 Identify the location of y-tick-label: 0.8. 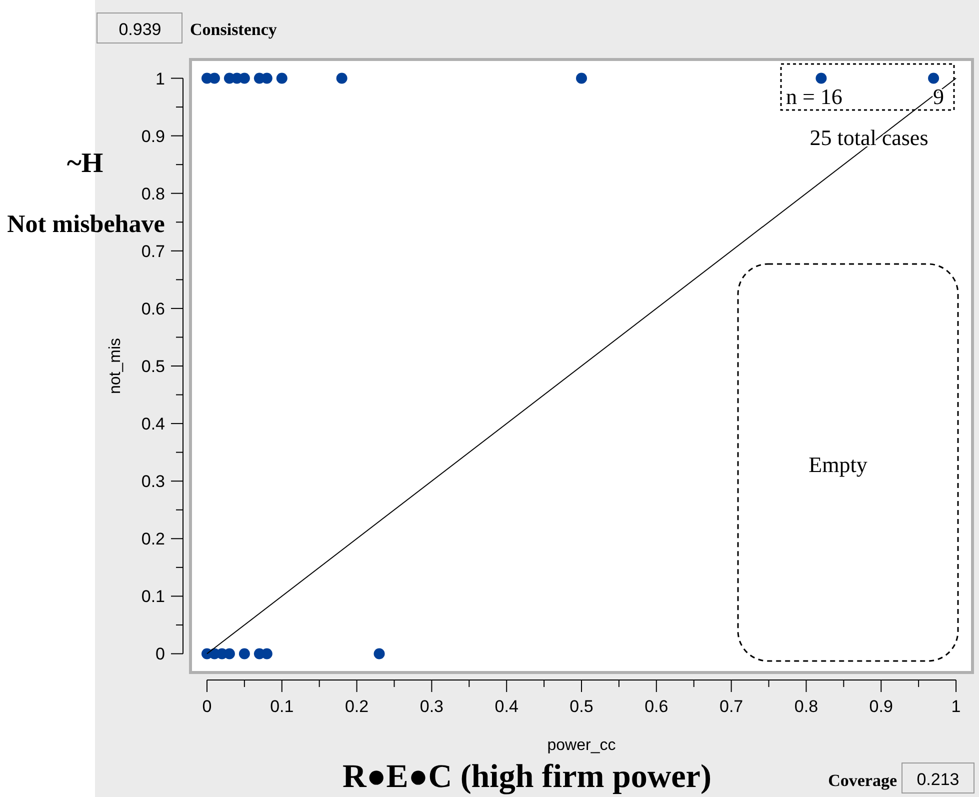
(153, 194).